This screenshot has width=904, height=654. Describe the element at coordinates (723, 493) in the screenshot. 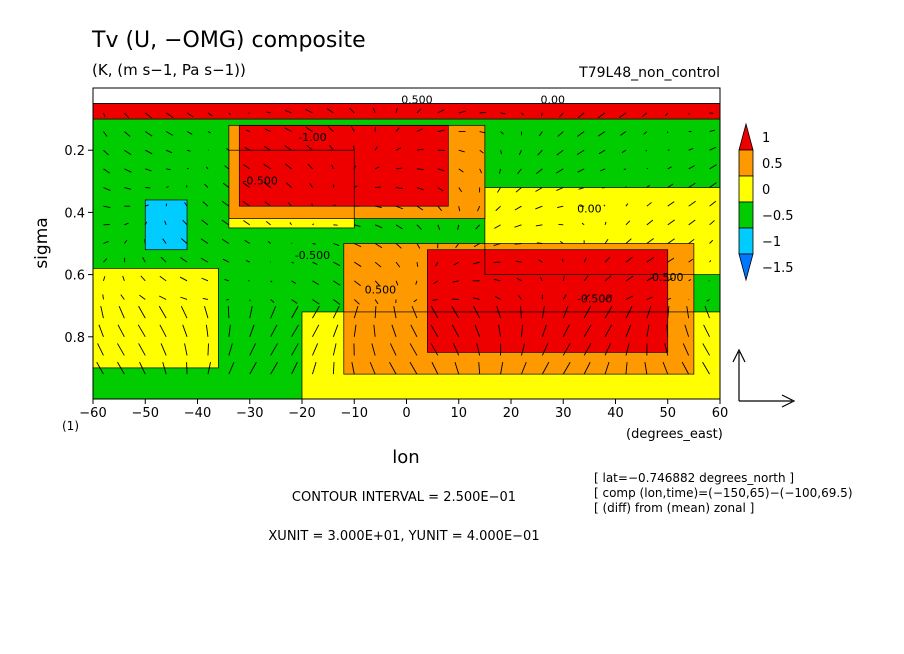

I see `meta-line-2: [ comp (lon,time)=(−150,65)−(−100,69.5)` at that location.